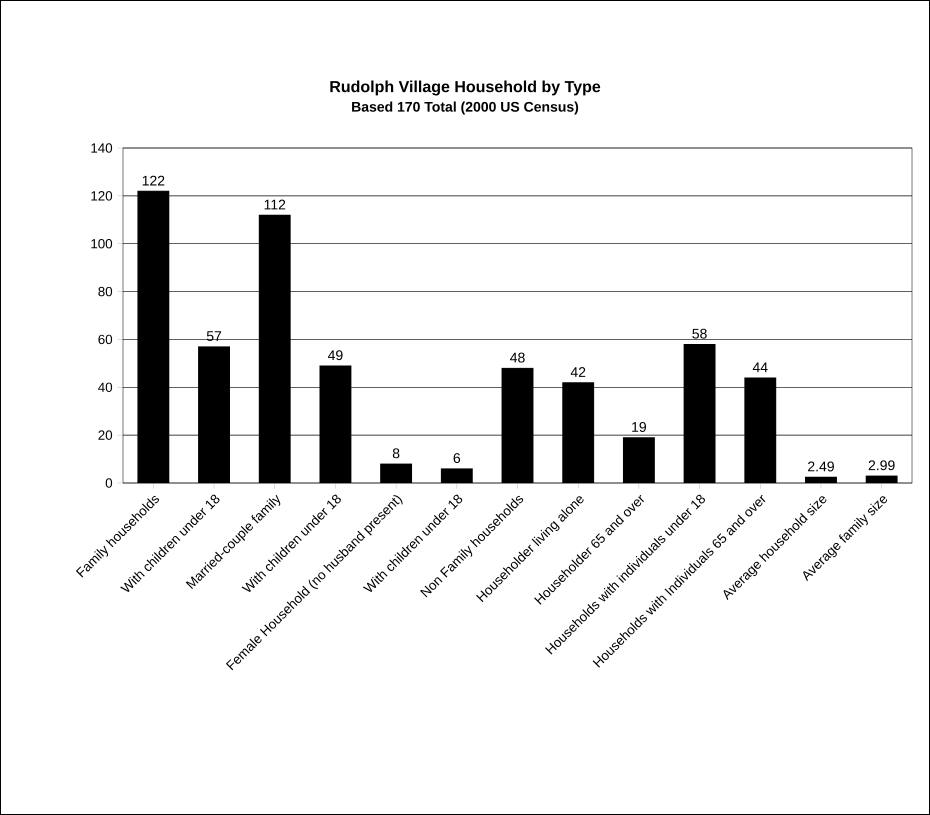 The image size is (930, 815). What do you see at coordinates (105, 291) in the screenshot?
I see `y-tick-label: 80` at bounding box center [105, 291].